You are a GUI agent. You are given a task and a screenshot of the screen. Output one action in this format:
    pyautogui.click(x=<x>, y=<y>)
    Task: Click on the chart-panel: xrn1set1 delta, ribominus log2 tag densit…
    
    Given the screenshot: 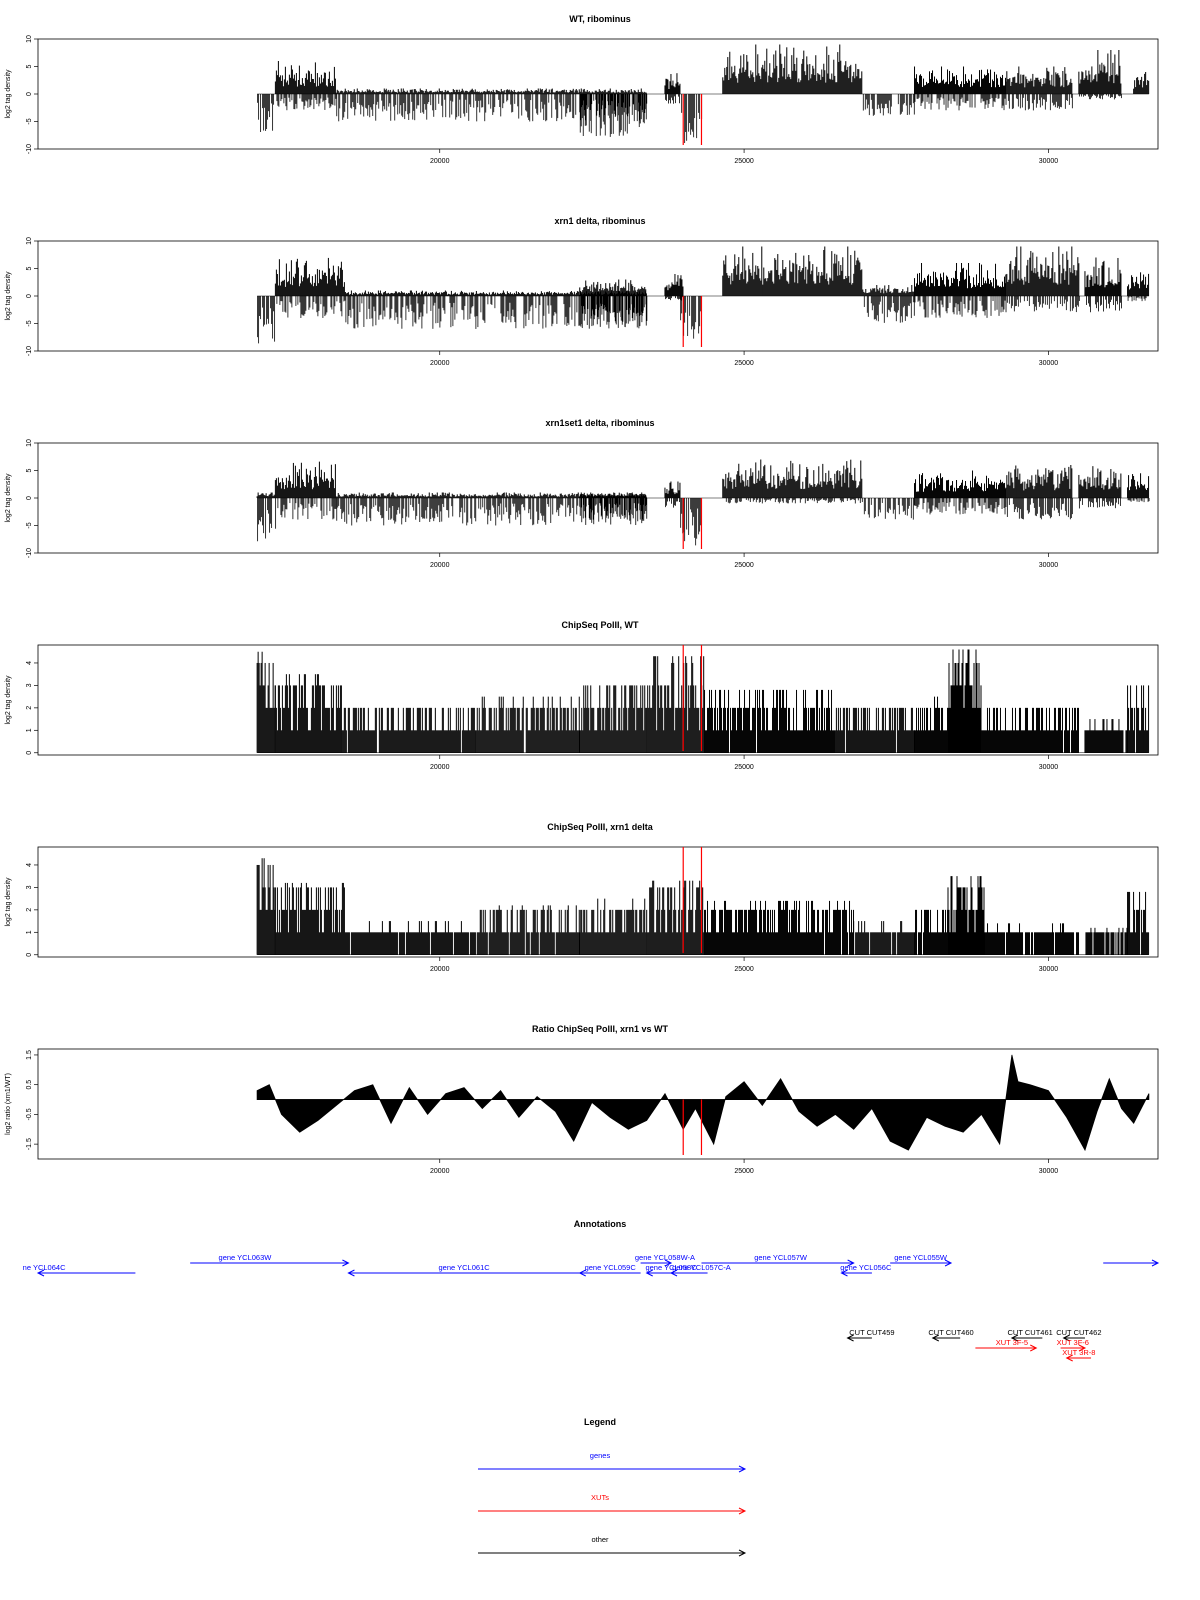 What is the action you would take?
    pyautogui.click(x=582, y=493)
    